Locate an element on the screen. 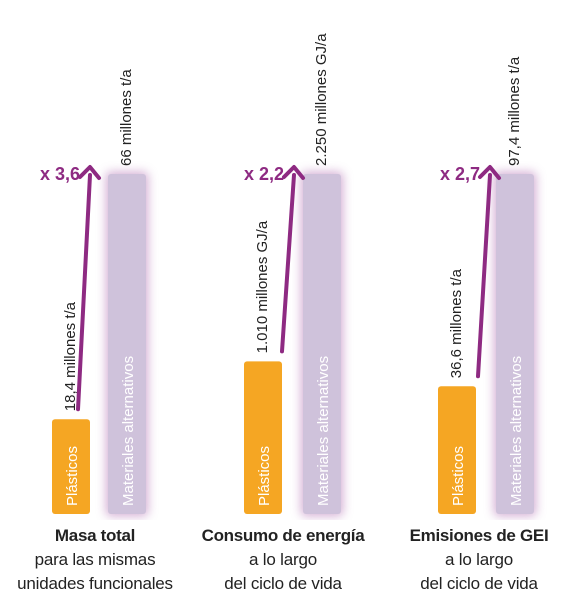 This screenshot has width=576, height=600. panel-title: Emisiones de GEI is located at coordinates (479, 535).